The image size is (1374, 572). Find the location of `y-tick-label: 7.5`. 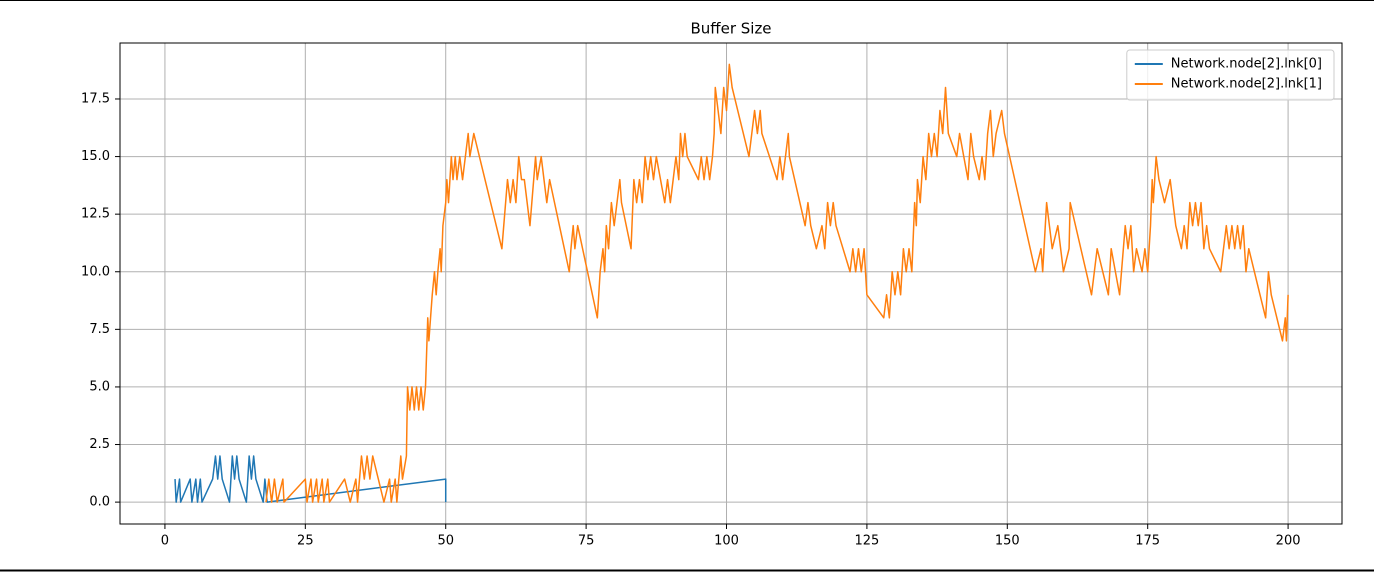

y-tick-label: 7.5 is located at coordinates (99, 329).